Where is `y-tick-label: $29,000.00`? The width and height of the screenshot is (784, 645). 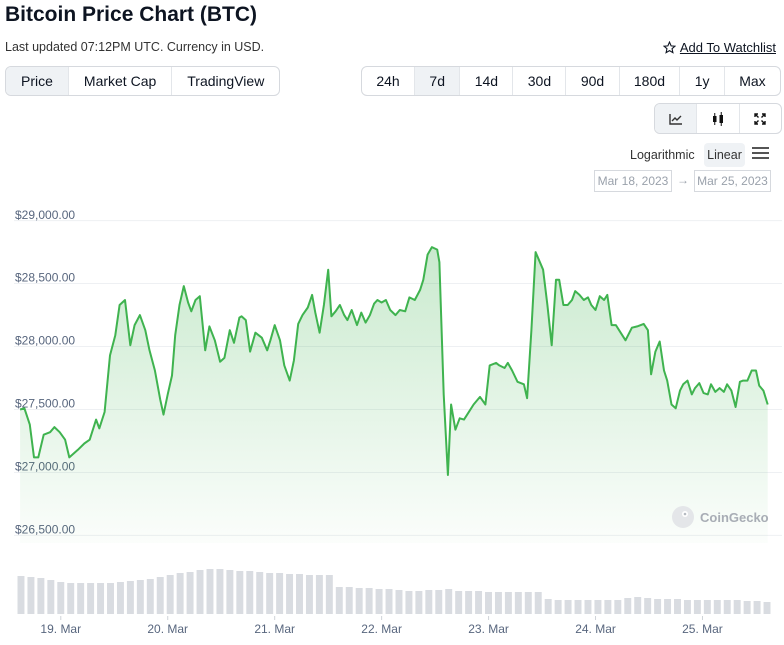 y-tick-label: $29,000.00 is located at coordinates (45, 215).